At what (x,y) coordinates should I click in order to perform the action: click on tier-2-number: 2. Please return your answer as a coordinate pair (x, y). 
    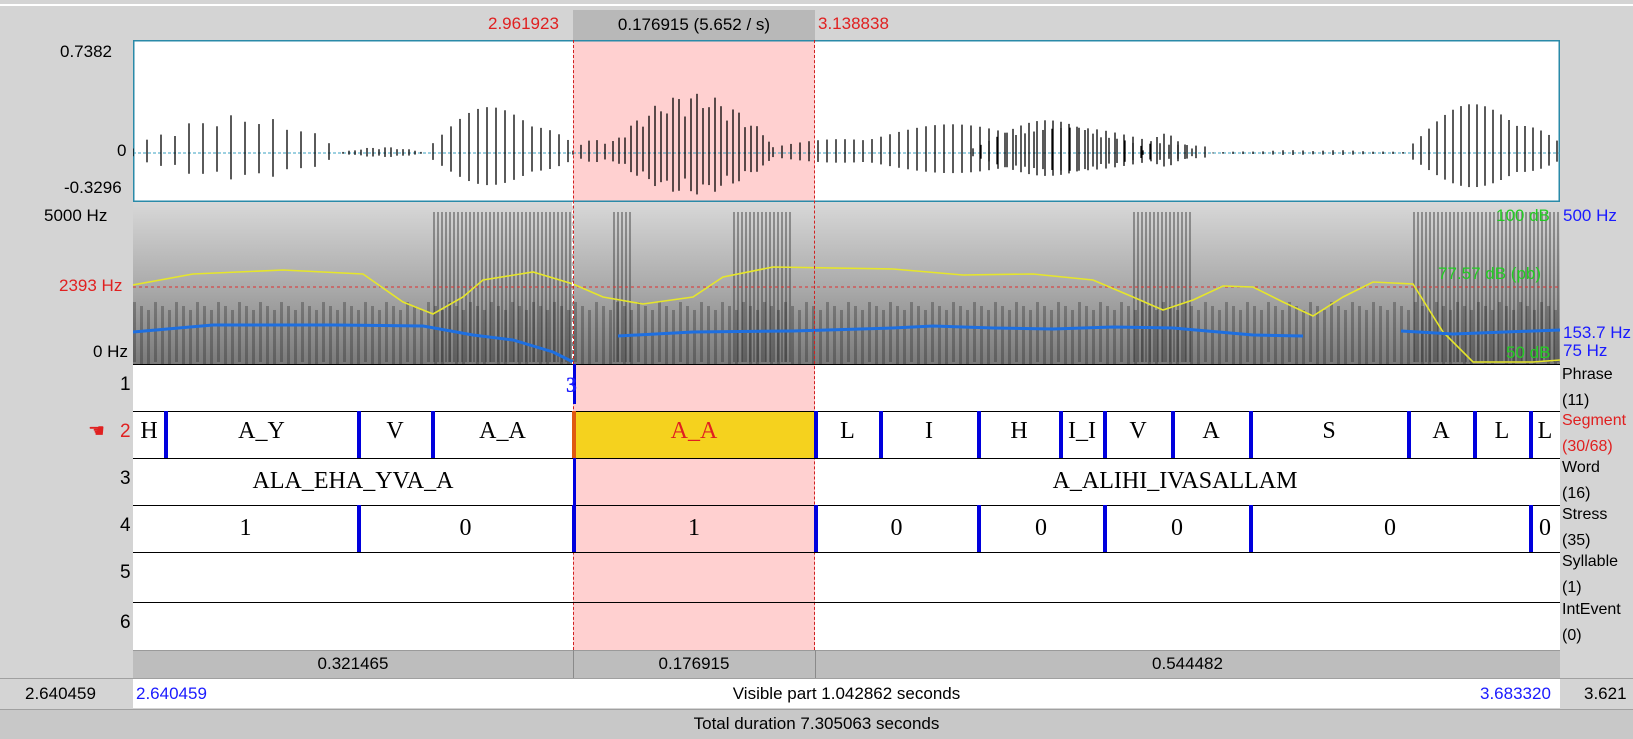
    Looking at the image, I should click on (125, 431).